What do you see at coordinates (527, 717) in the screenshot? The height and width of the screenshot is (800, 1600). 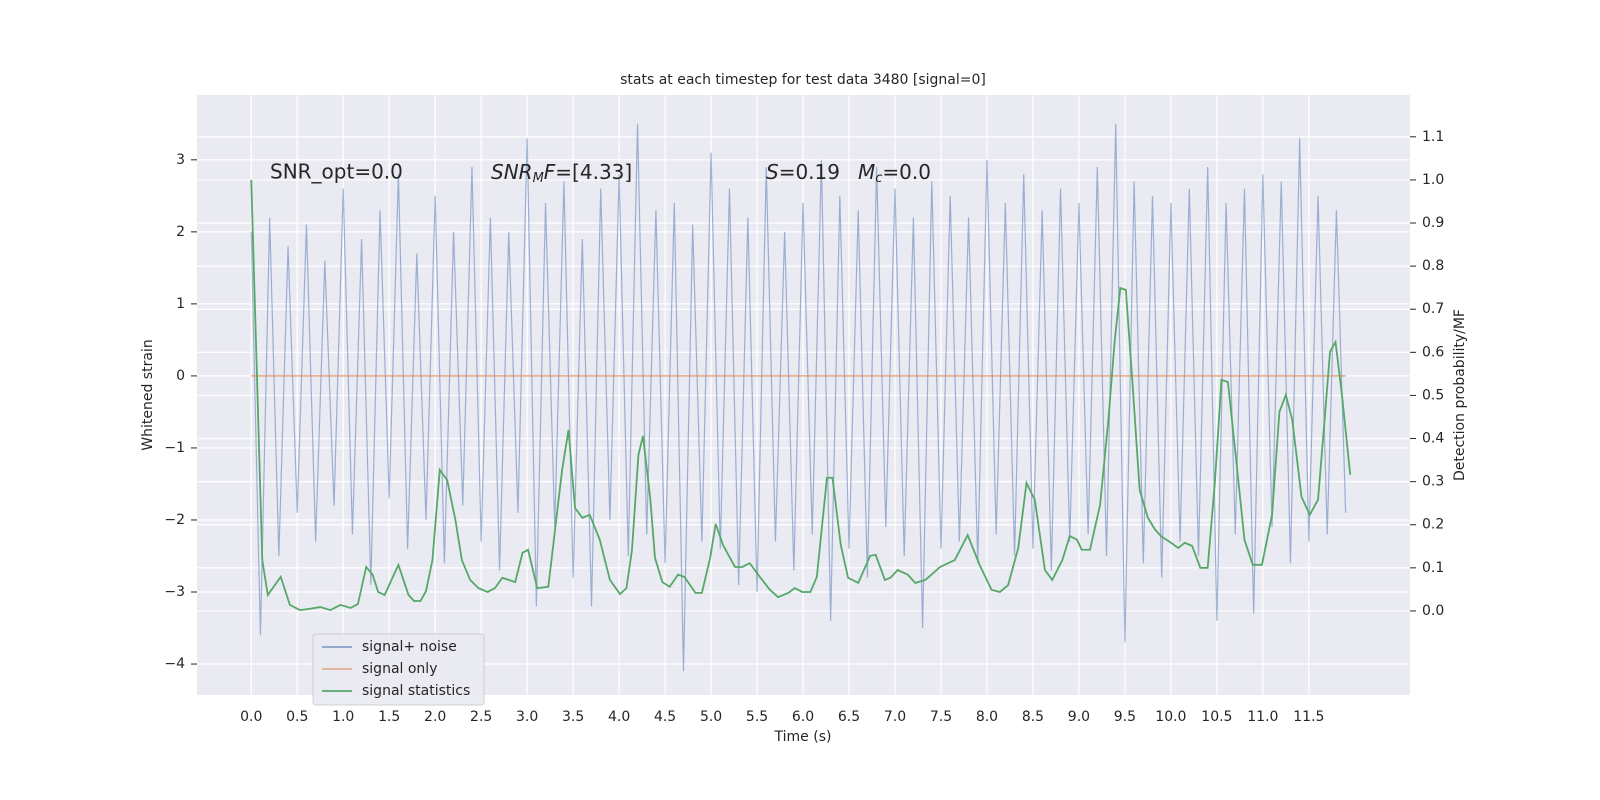 I see `x-tick-label: 3.0` at bounding box center [527, 717].